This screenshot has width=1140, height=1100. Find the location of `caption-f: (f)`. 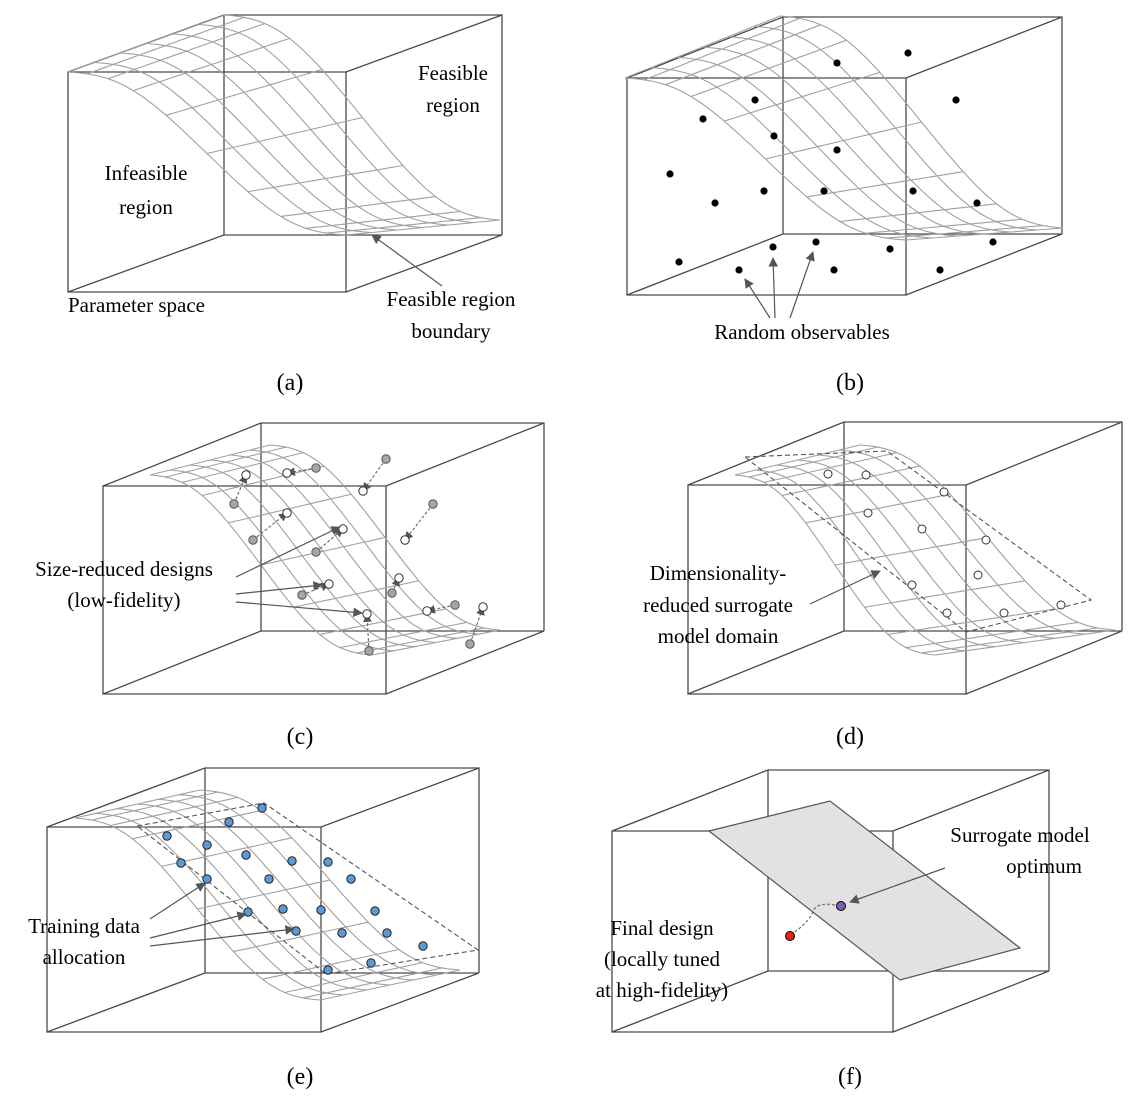

caption-f: (f) is located at coordinates (850, 1077).